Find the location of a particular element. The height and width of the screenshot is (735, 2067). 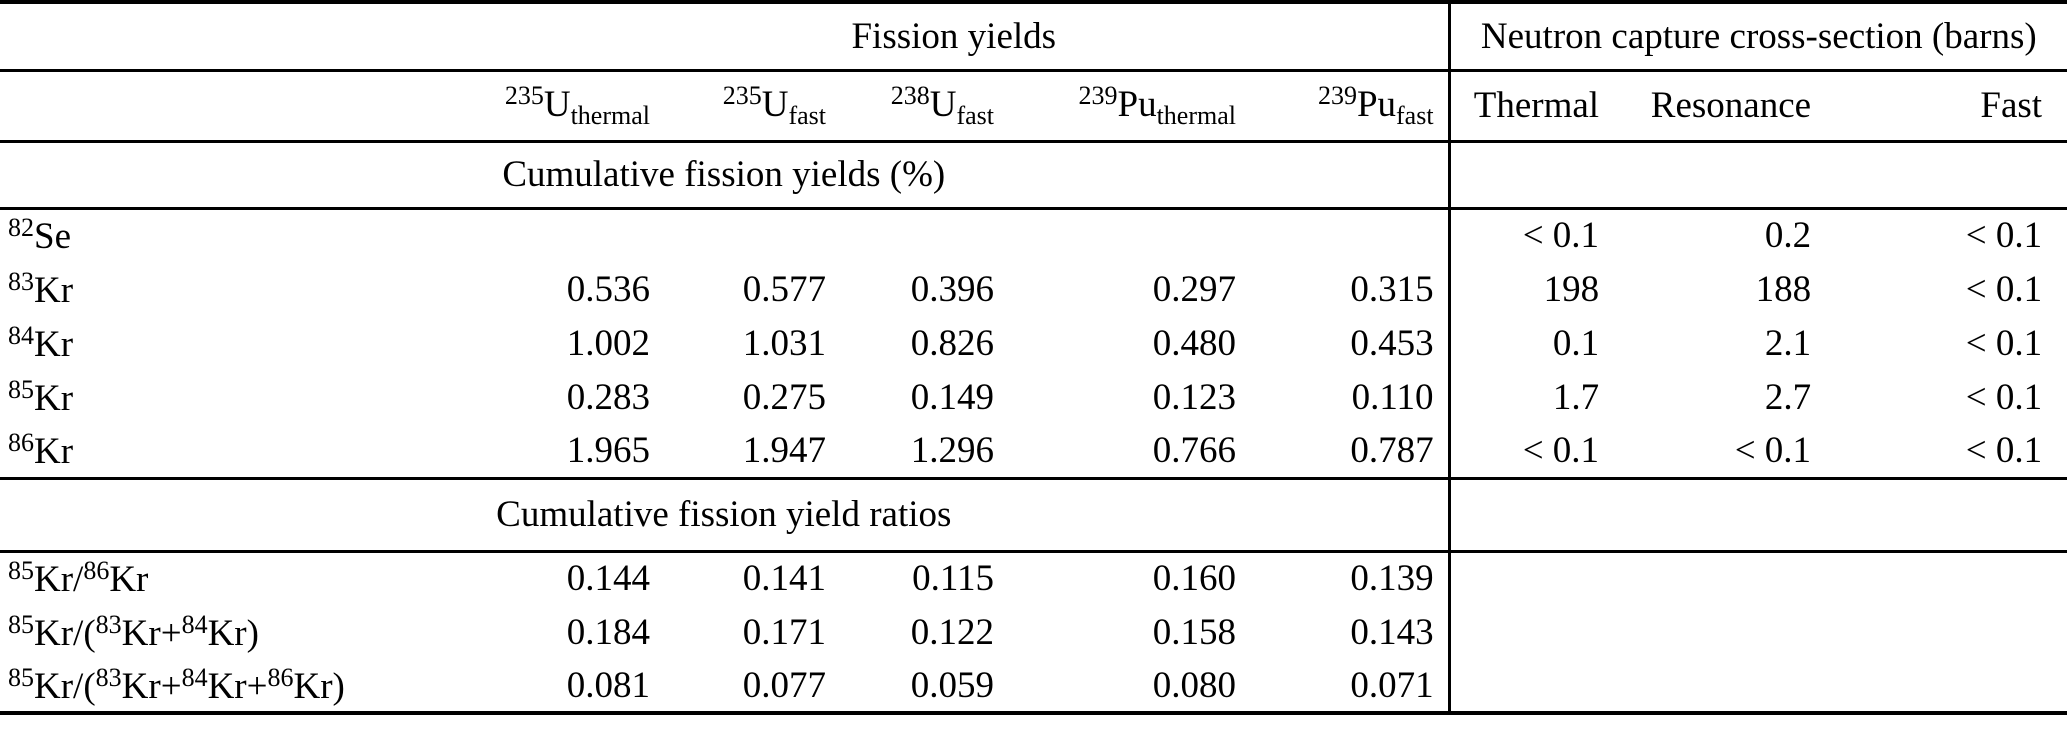

capture-value: 2.1 is located at coordinates (1788, 343).